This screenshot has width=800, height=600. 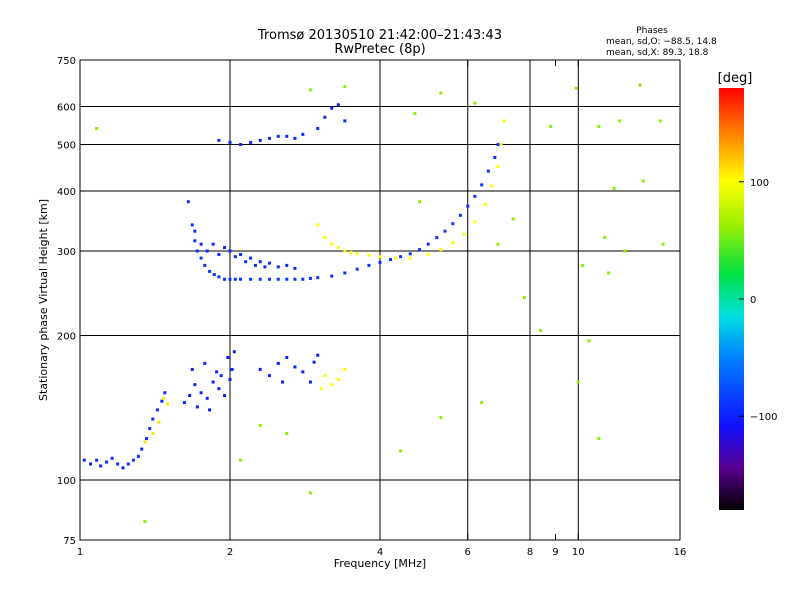 What do you see at coordinates (763, 417) in the screenshot?
I see `colorbar-tick-label: −100` at bounding box center [763, 417].